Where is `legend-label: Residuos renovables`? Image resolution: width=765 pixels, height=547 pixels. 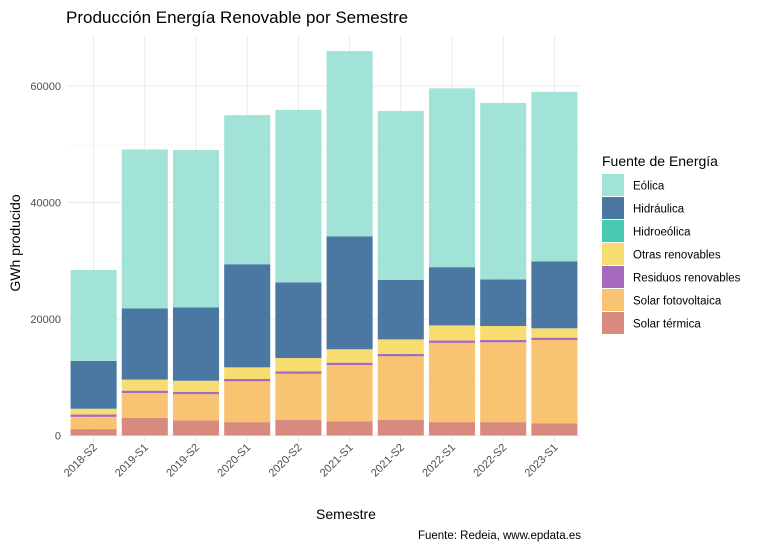 legend-label: Residuos renovables is located at coordinates (687, 279).